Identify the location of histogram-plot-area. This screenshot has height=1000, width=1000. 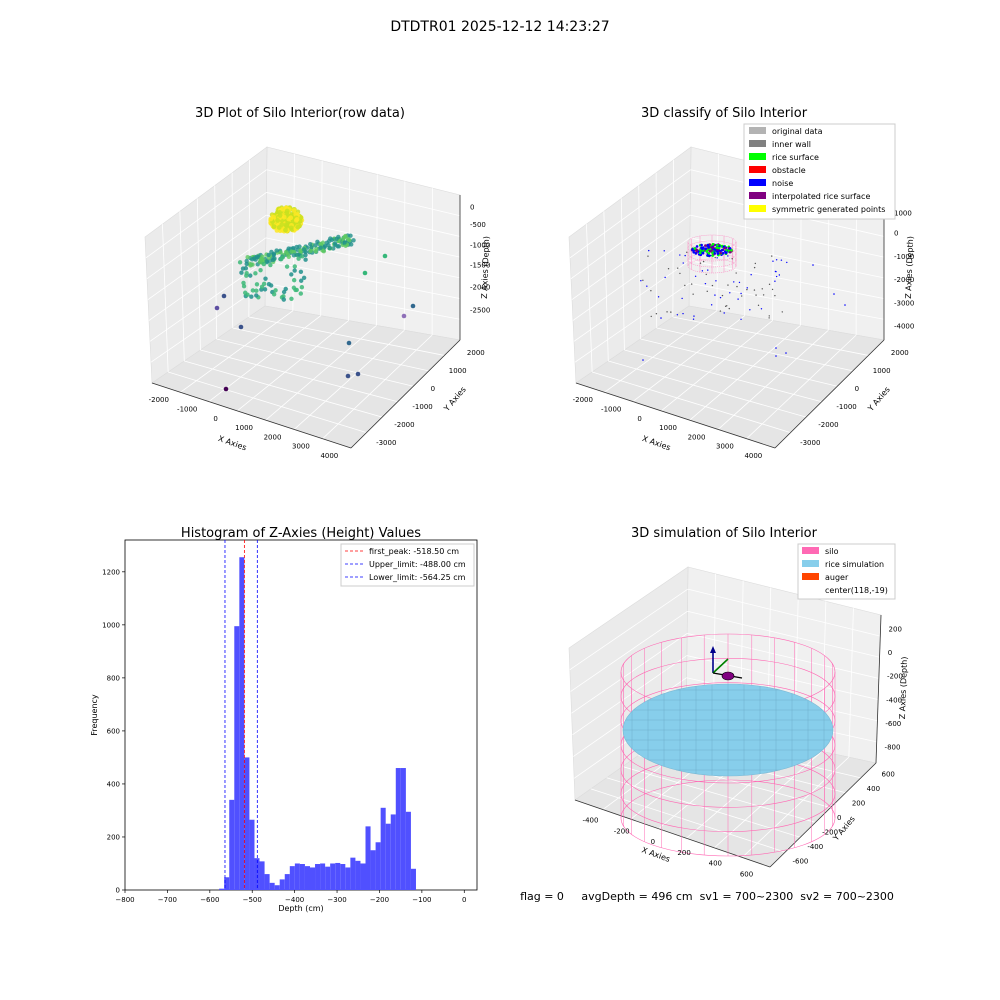
(301, 715).